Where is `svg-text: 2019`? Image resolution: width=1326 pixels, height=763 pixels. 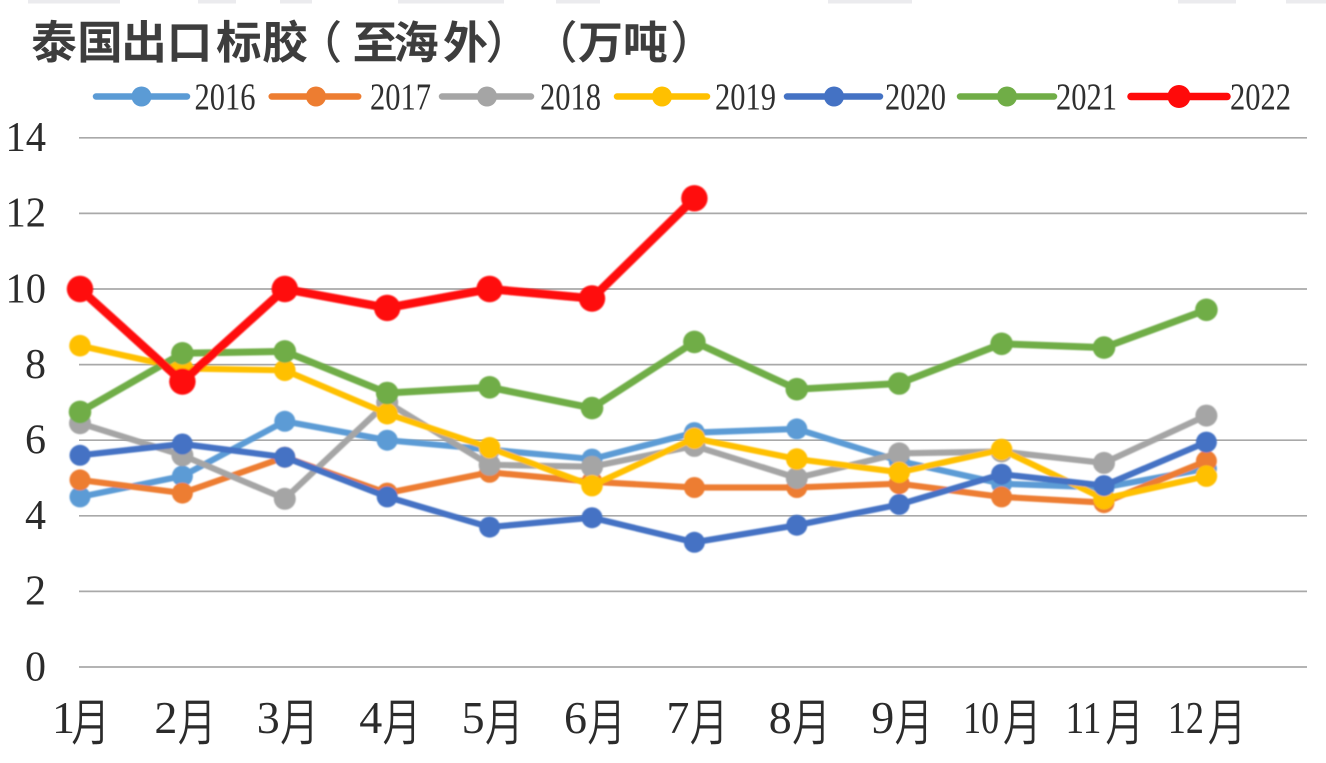 svg-text: 2019 is located at coordinates (745, 97).